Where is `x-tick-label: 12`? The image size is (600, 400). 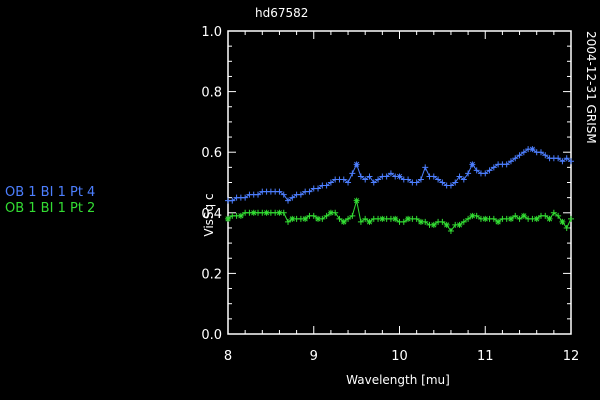 x-tick-label: 12 is located at coordinates (571, 356).